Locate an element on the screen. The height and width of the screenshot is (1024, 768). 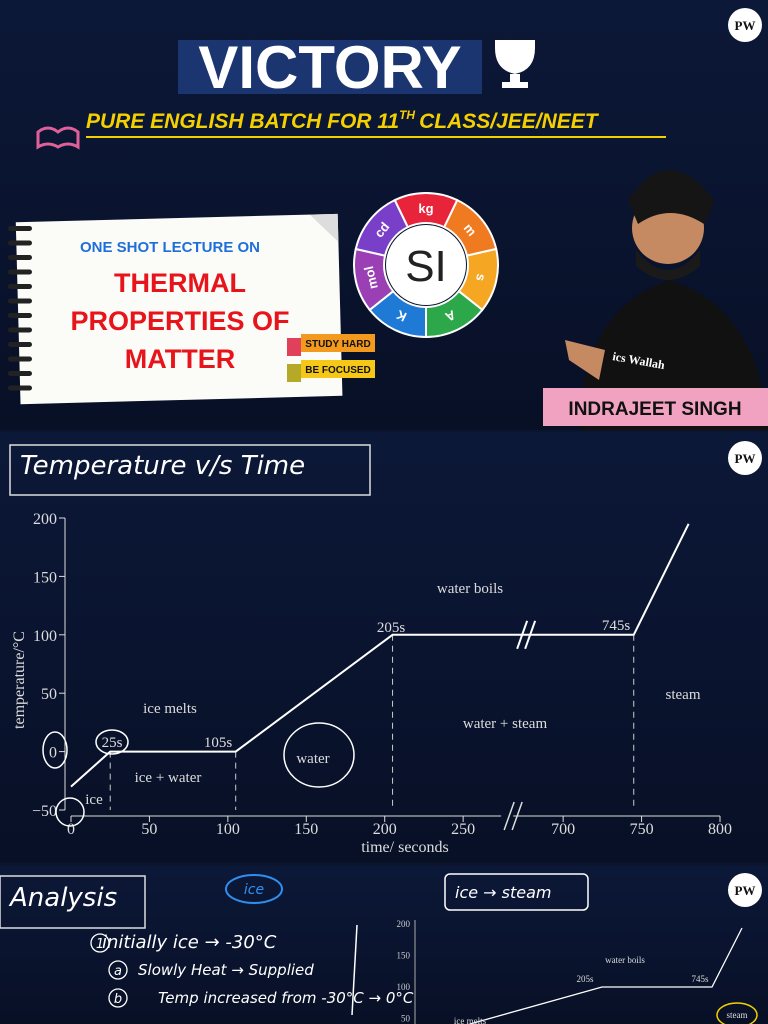
y-tick-label: 200 is located at coordinates (45, 519).